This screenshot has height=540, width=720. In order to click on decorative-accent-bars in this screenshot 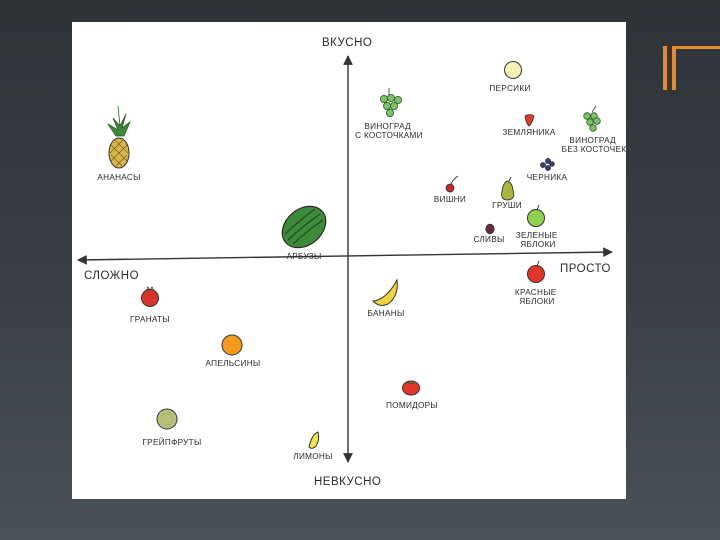, I will do `click(691, 68)`.